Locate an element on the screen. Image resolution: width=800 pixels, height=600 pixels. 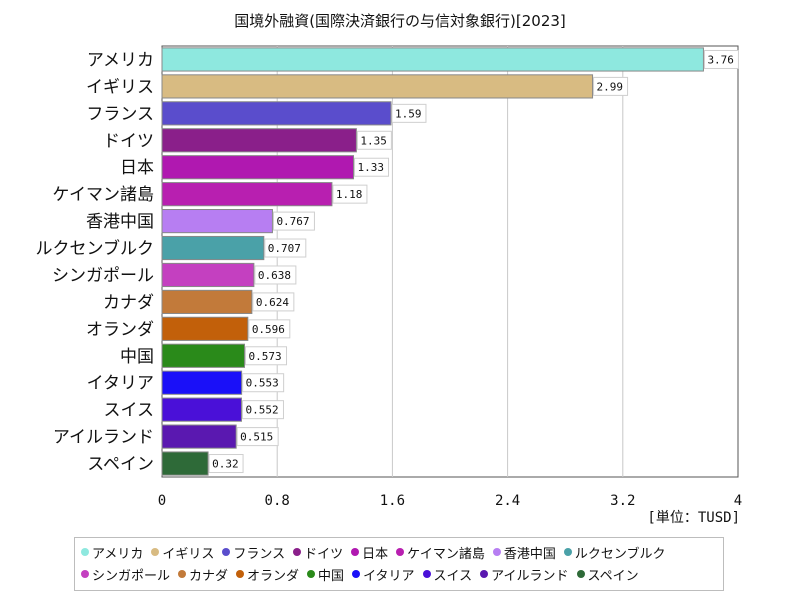
data-label: 3.76 is located at coordinates (720, 59).